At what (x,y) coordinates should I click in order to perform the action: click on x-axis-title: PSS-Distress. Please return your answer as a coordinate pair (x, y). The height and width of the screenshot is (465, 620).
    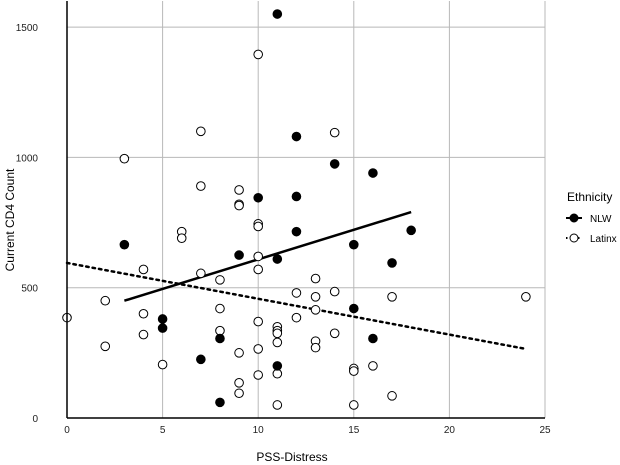
    Looking at the image, I should click on (291, 457).